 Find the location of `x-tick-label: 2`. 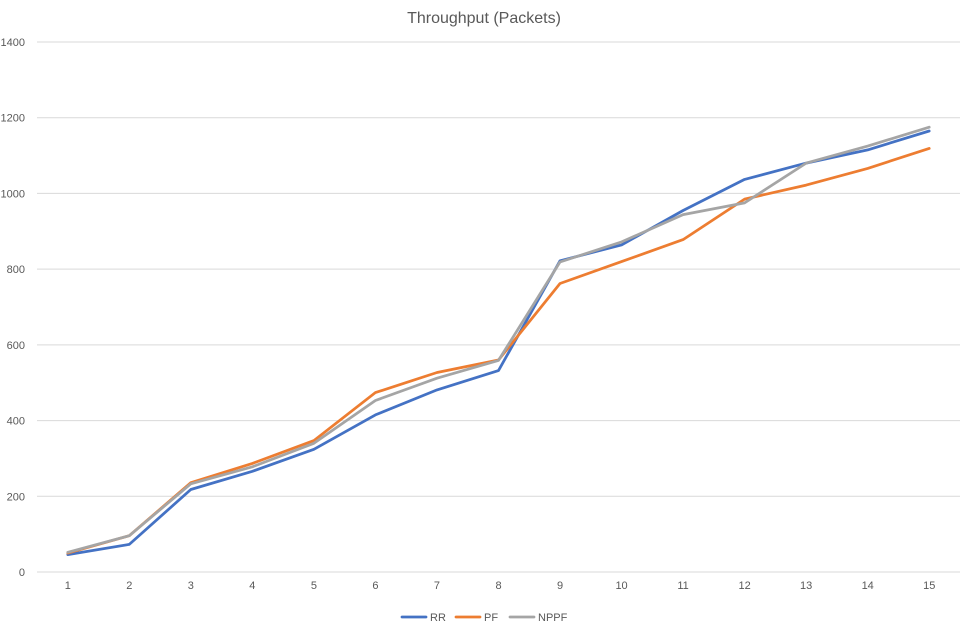

x-tick-label: 2 is located at coordinates (129, 586).